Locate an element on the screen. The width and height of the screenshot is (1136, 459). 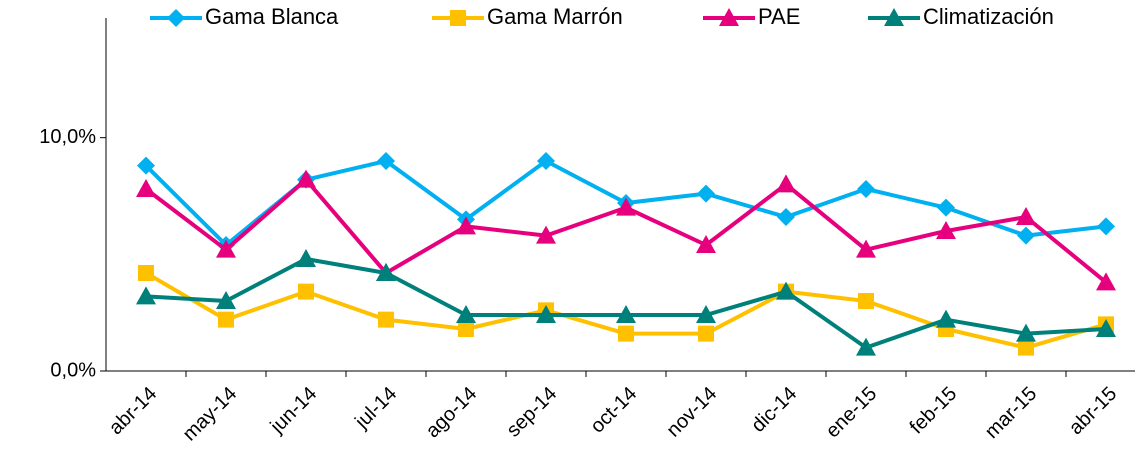
y-tick-label: 10,0% is located at coordinates (67, 137).